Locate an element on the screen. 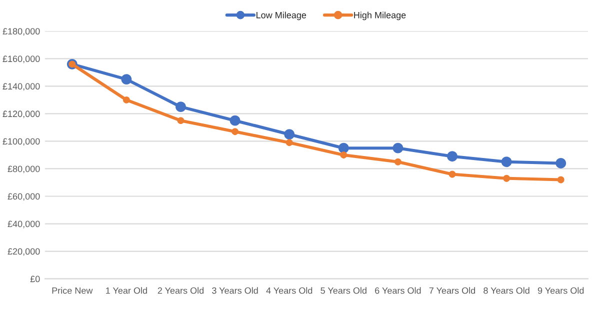 This screenshot has height=328, width=600. x-tick-label: 7 Years Old is located at coordinates (452, 290).